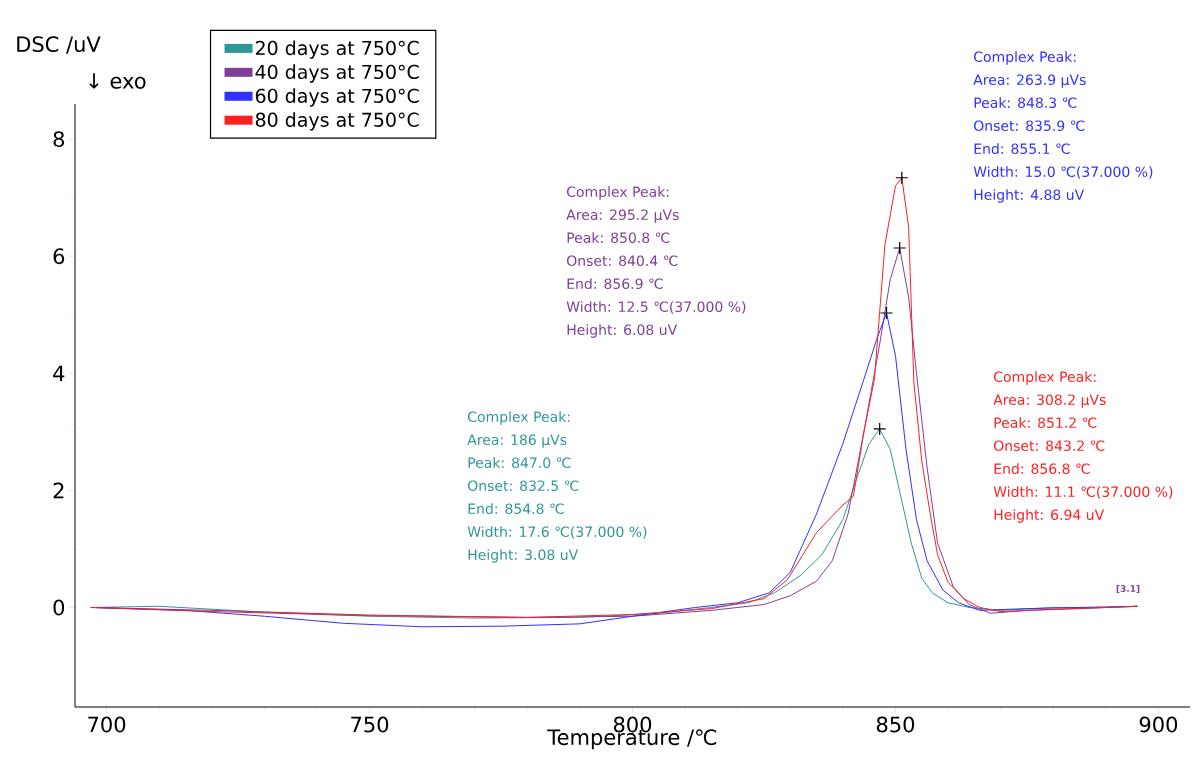 This screenshot has width=1204, height=781. I want to click on annotation: [3.1], so click(1128, 588).